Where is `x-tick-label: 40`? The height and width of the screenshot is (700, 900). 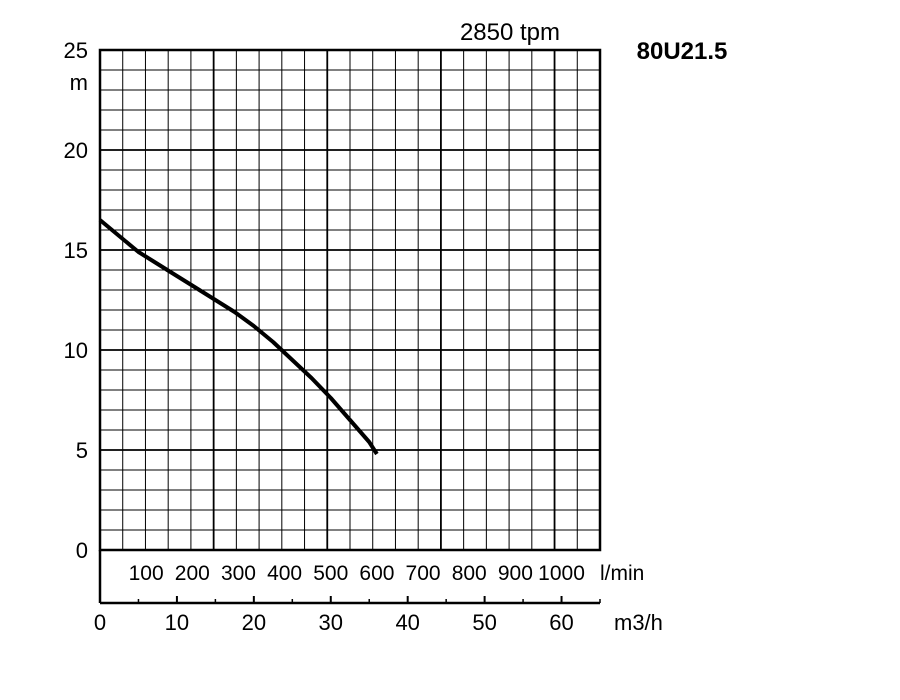 x-tick-label: 40 is located at coordinates (407, 622).